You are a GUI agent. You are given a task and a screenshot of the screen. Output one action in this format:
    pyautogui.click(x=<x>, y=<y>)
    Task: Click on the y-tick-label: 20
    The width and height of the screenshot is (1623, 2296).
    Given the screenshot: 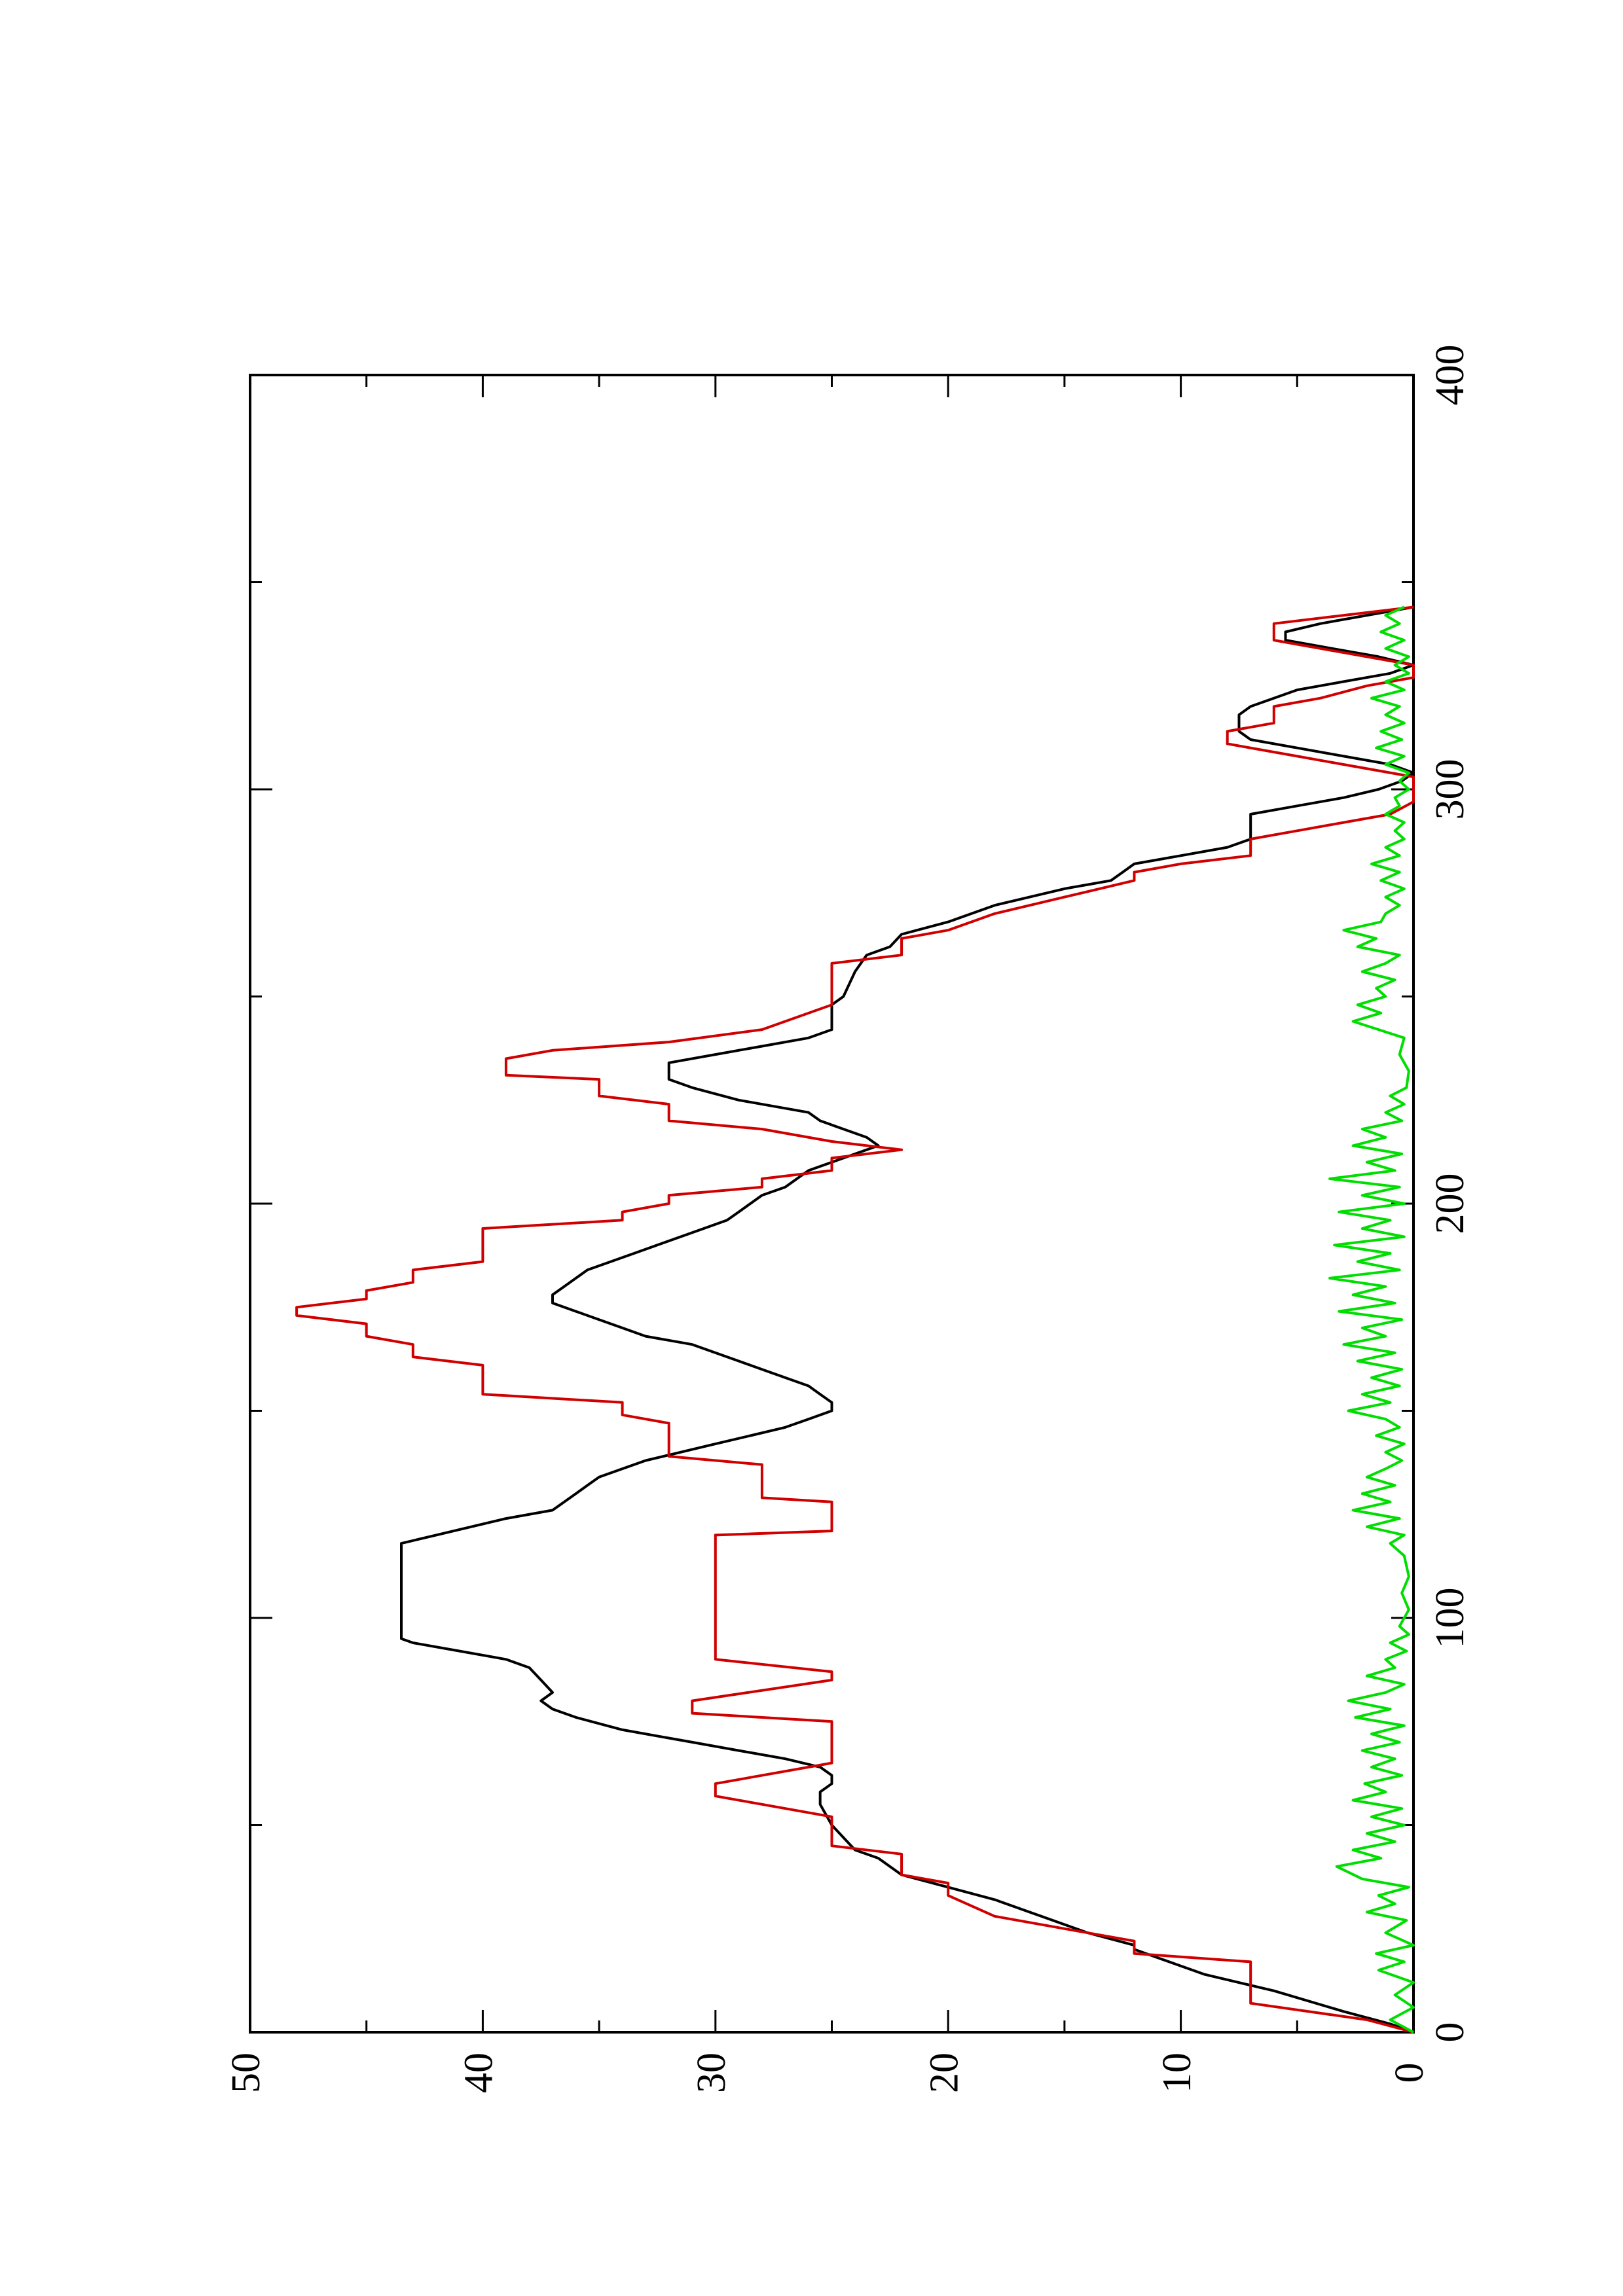 What is the action you would take?
    pyautogui.click(x=944, y=2073)
    